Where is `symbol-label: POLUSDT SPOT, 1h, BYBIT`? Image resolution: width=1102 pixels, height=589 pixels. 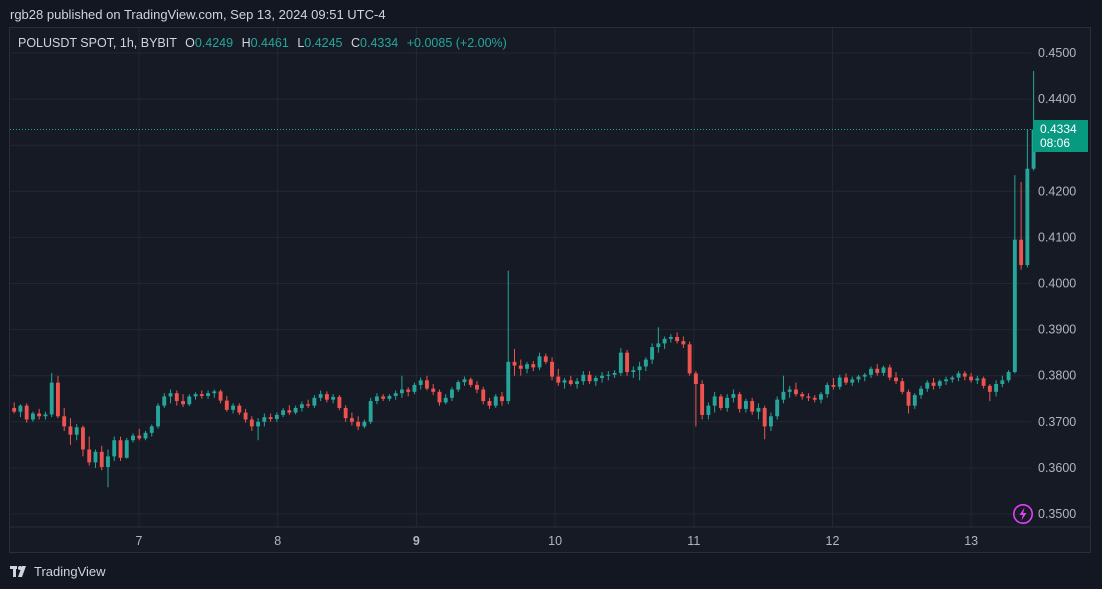 symbol-label: POLUSDT SPOT, 1h, BYBIT is located at coordinates (97, 43).